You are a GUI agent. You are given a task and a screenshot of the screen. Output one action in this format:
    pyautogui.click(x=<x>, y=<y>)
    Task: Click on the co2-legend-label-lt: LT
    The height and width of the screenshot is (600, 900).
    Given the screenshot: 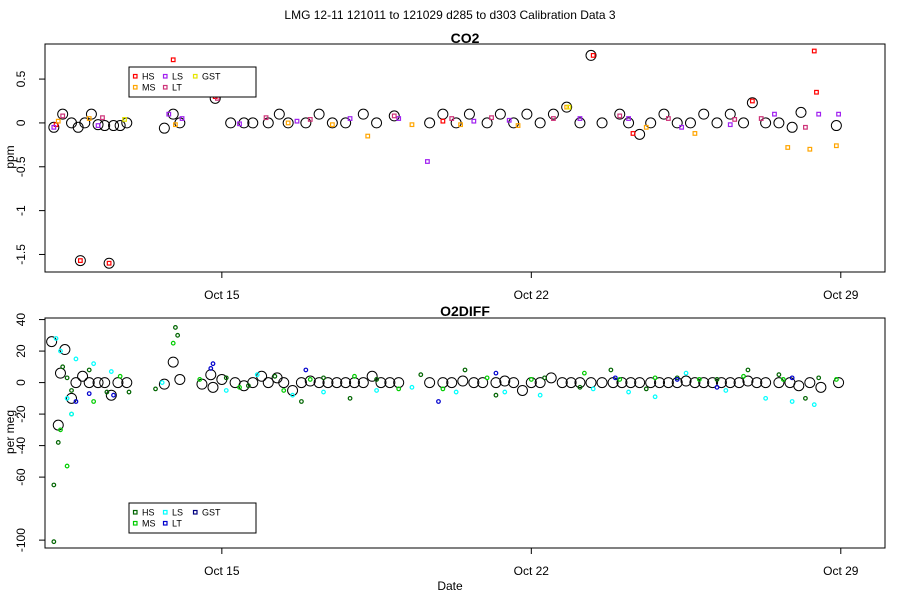 What is the action you would take?
    pyautogui.click(x=177, y=88)
    